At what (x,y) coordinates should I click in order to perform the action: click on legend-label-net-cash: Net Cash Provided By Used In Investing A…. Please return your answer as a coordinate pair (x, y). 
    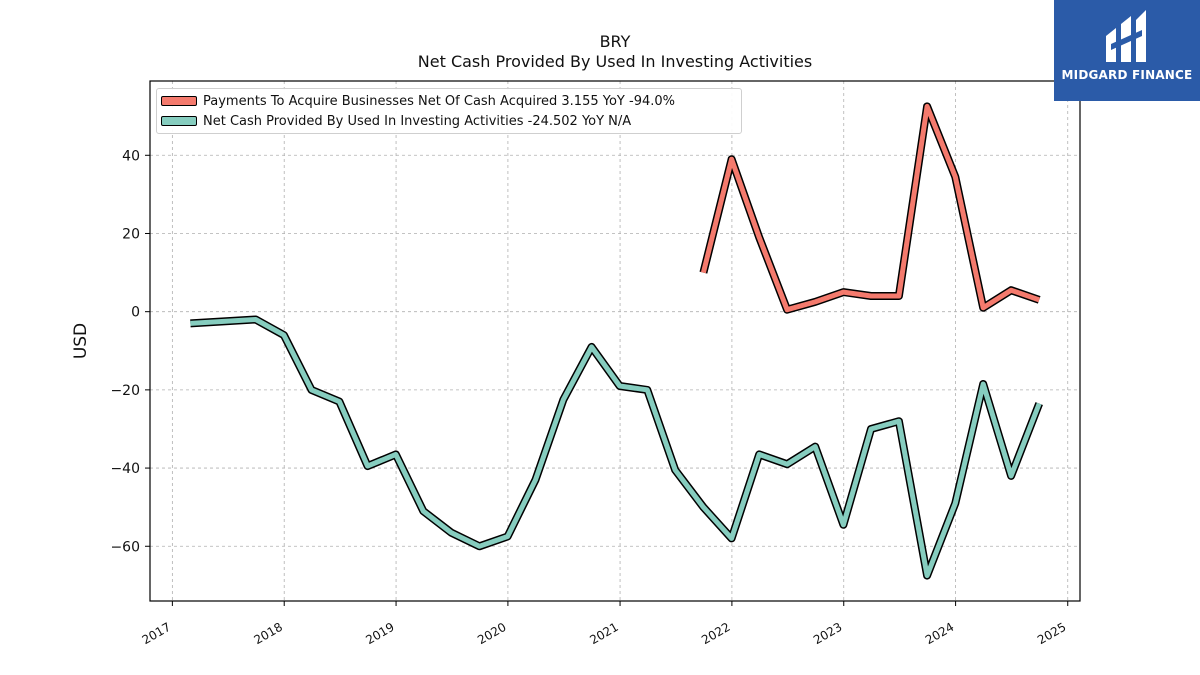
    Looking at the image, I should click on (417, 121).